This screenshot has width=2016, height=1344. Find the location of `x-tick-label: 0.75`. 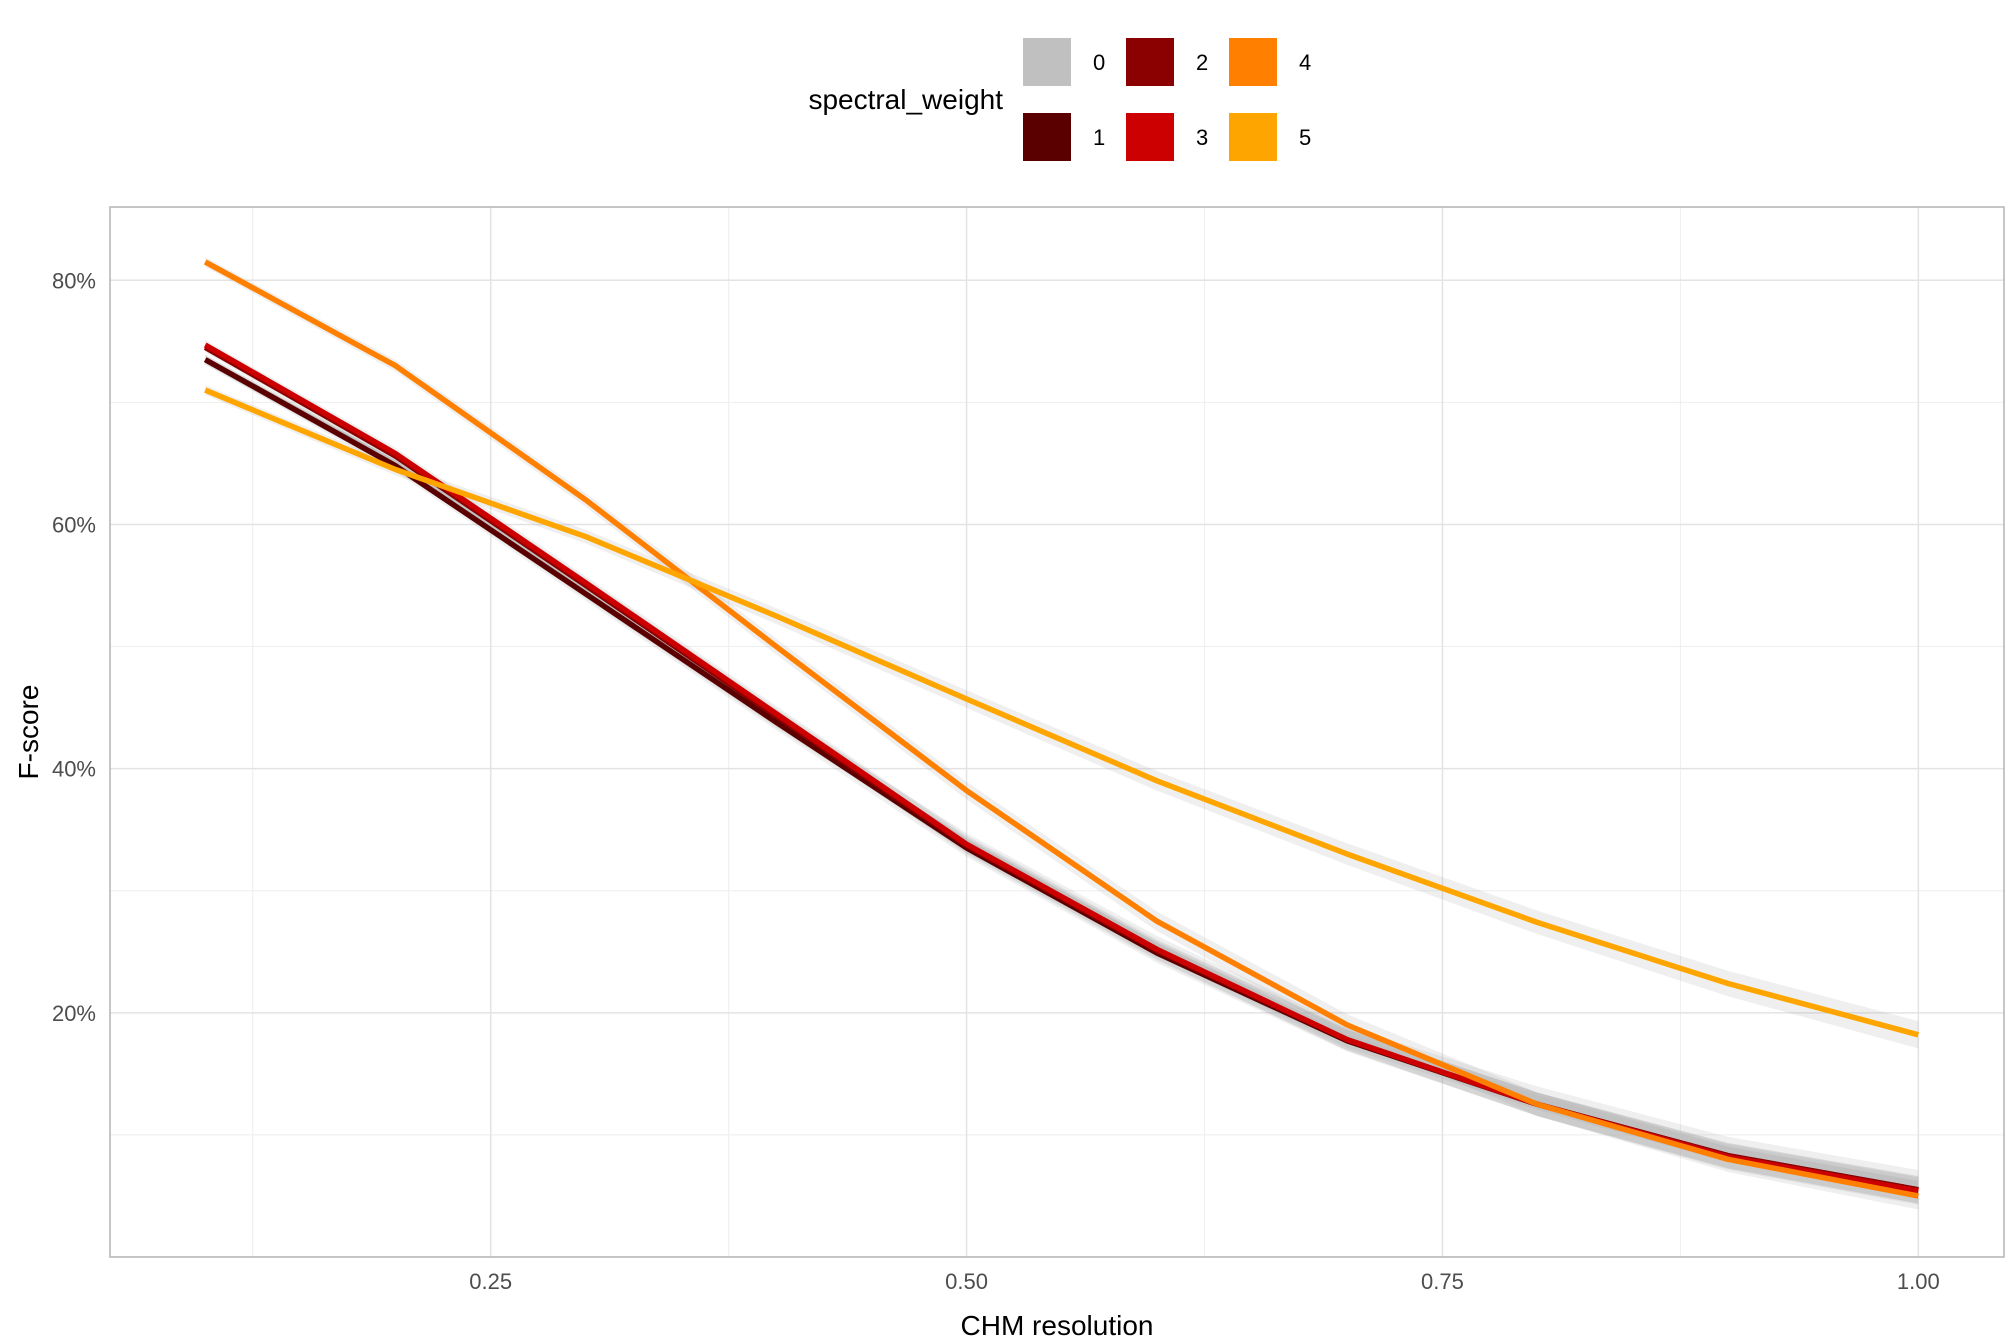

x-tick-label: 0.75 is located at coordinates (1442, 1281).